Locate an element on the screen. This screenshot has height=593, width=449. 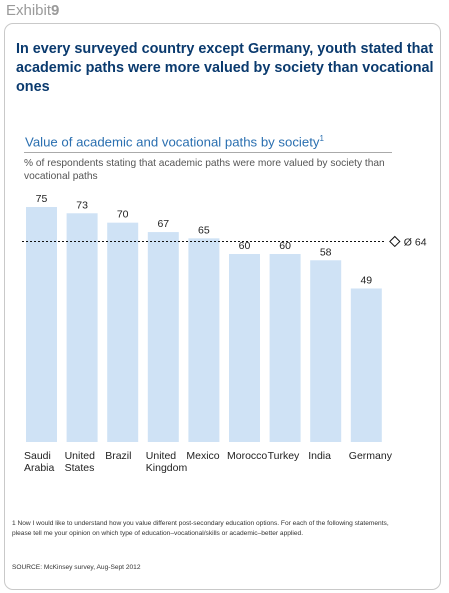
category-label: Germany is located at coordinates (371, 456).